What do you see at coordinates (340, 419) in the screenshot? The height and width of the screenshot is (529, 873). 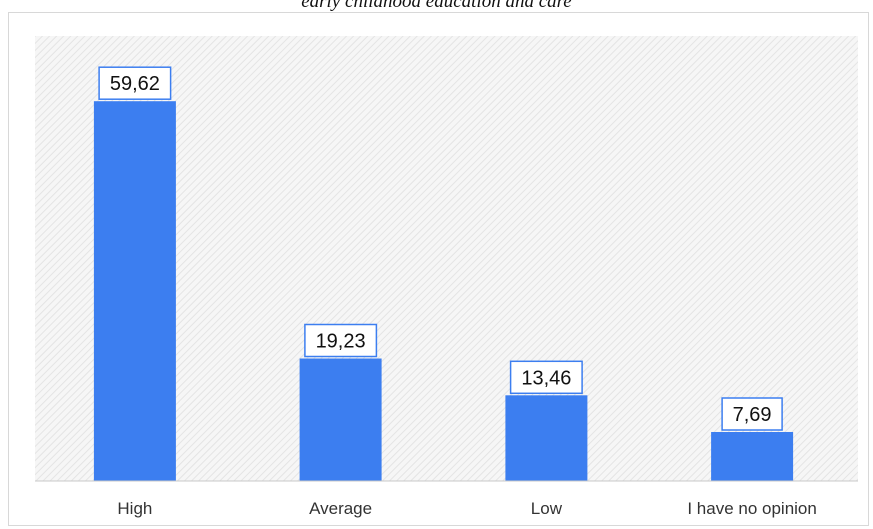 I see `bar-average` at bounding box center [340, 419].